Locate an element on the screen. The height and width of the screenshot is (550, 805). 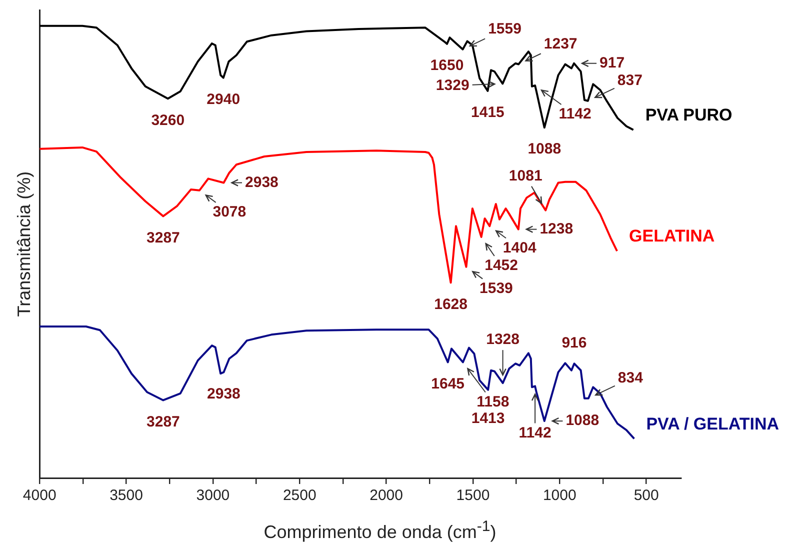
annotation: 3260 is located at coordinates (168, 120).